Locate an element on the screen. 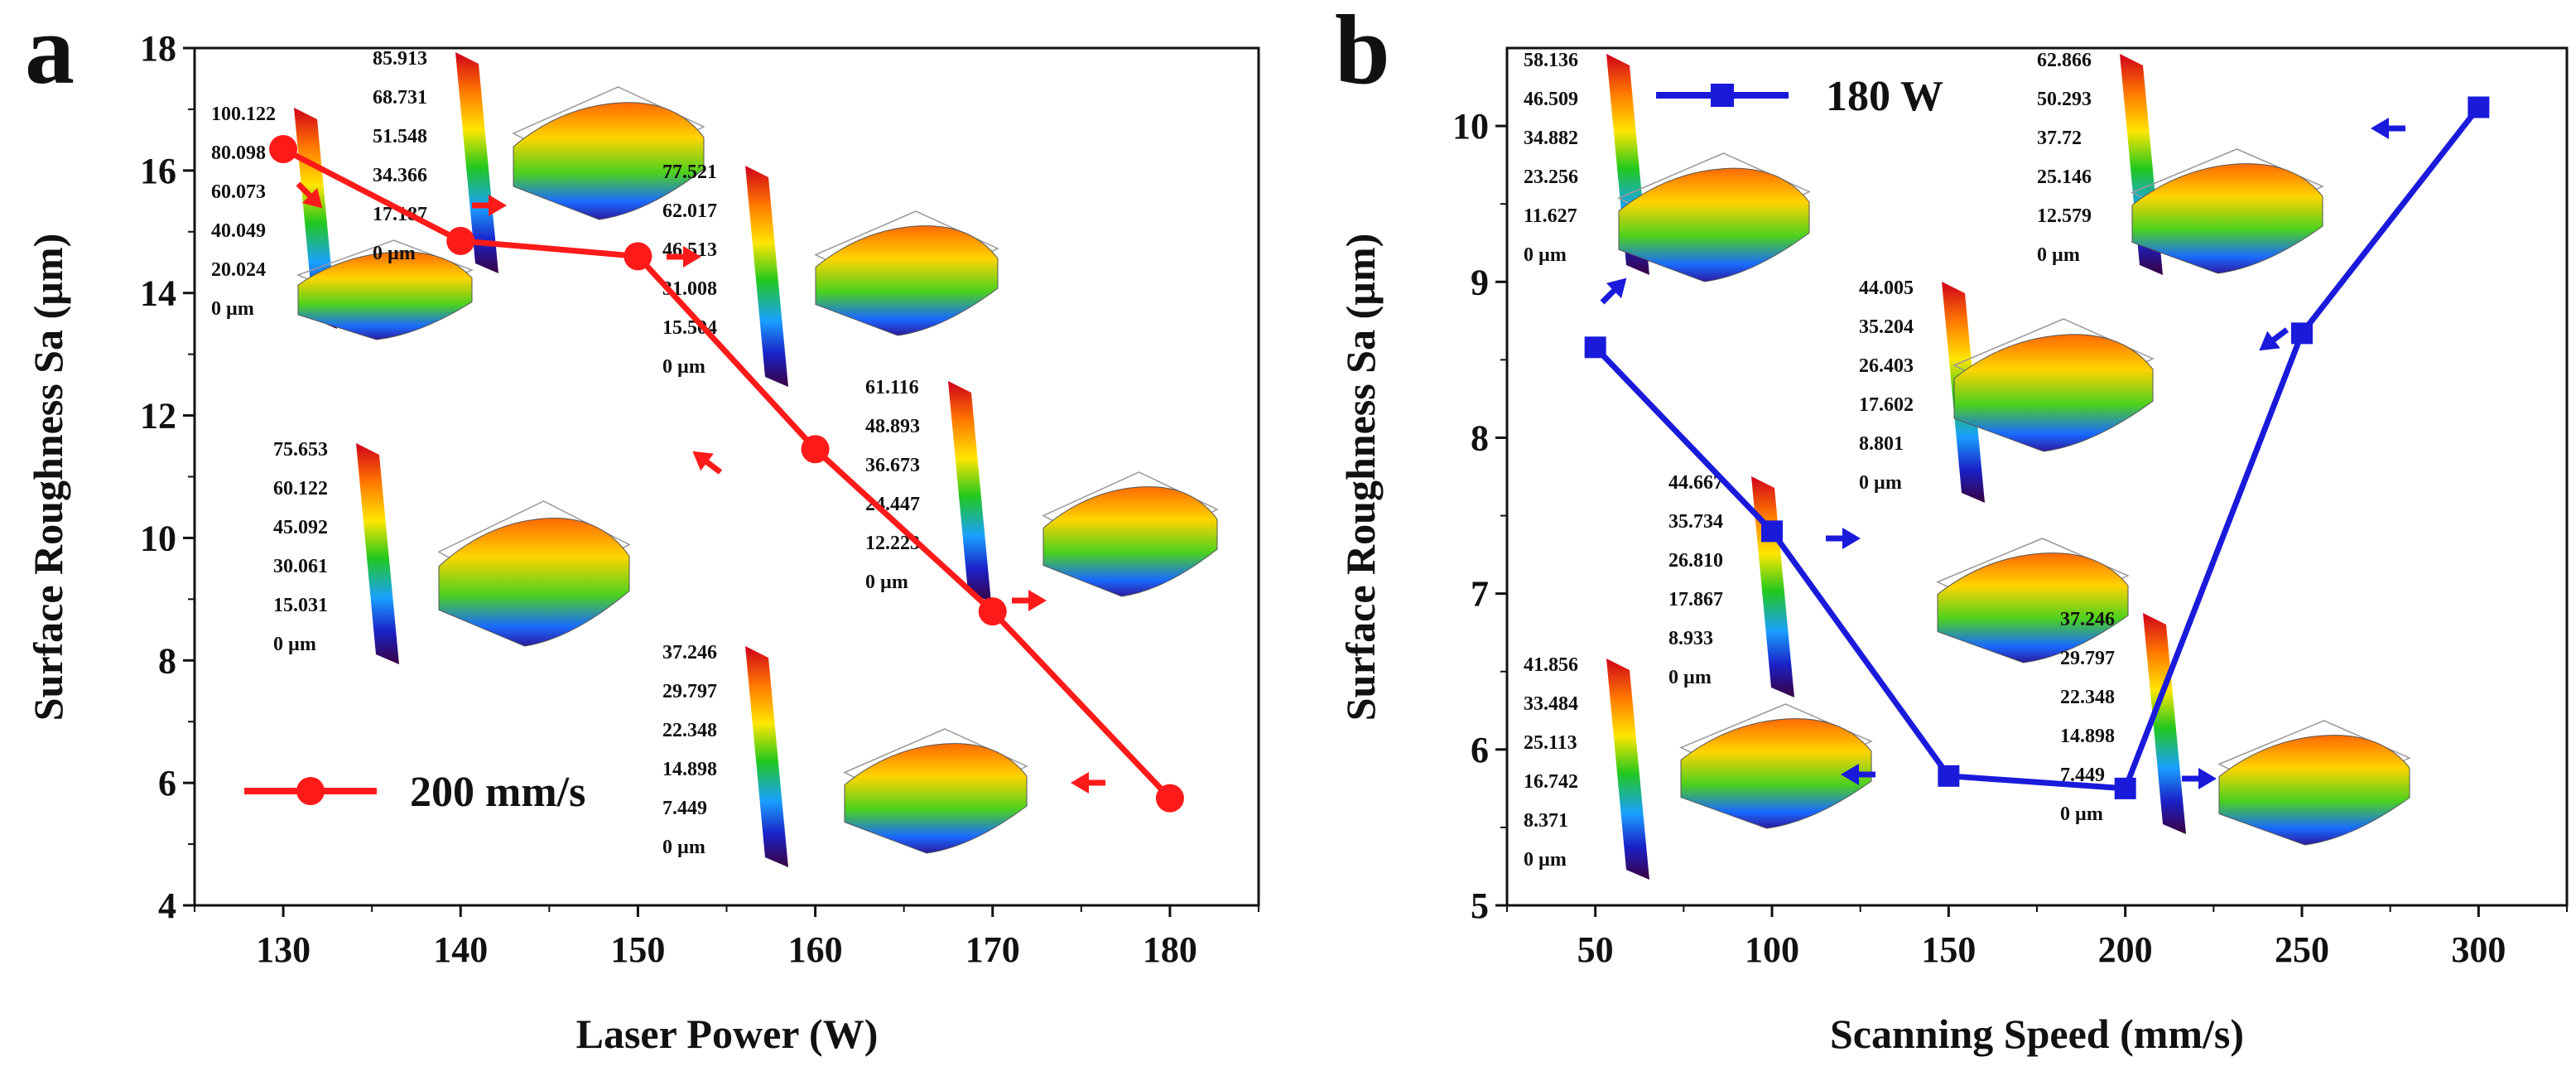 This screenshot has height=1076, width=2576. panel-a-letter: a is located at coordinates (50, 52).